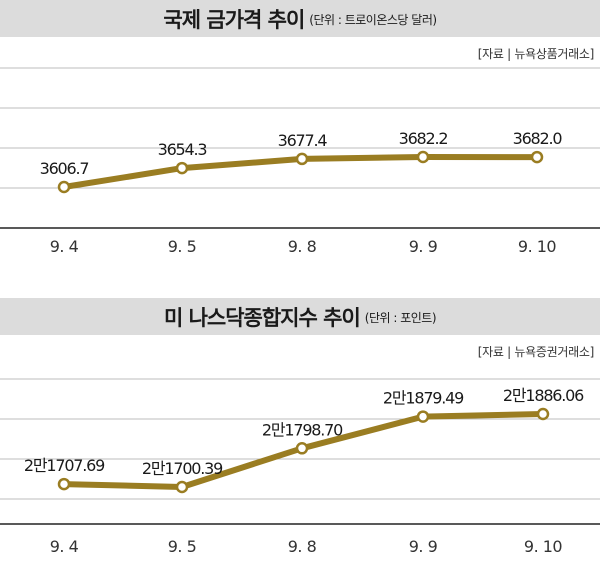 The image size is (600, 577). What do you see at coordinates (423, 398) in the screenshot?
I see `data-label: 2만1879.49` at bounding box center [423, 398].